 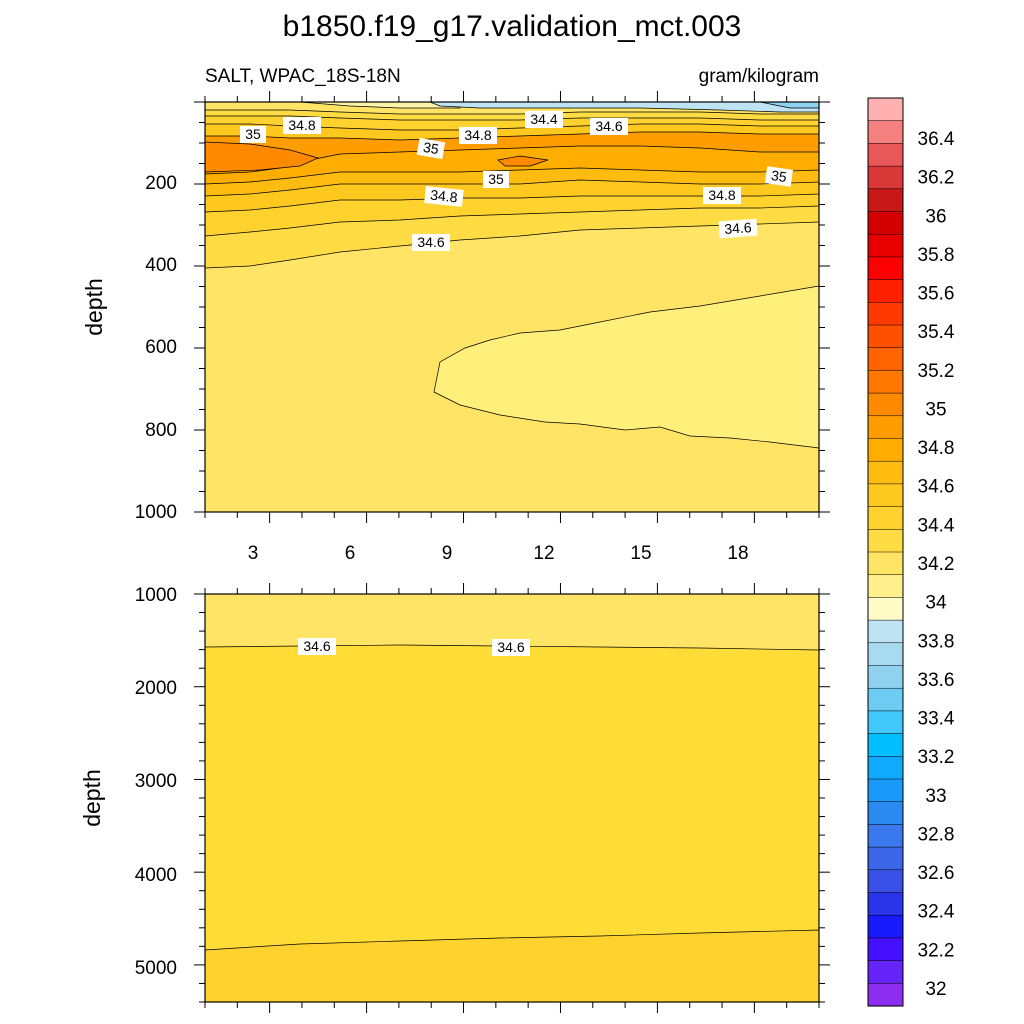 What do you see at coordinates (936, 448) in the screenshot?
I see `colorbar-tick-label: 34.8` at bounding box center [936, 448].